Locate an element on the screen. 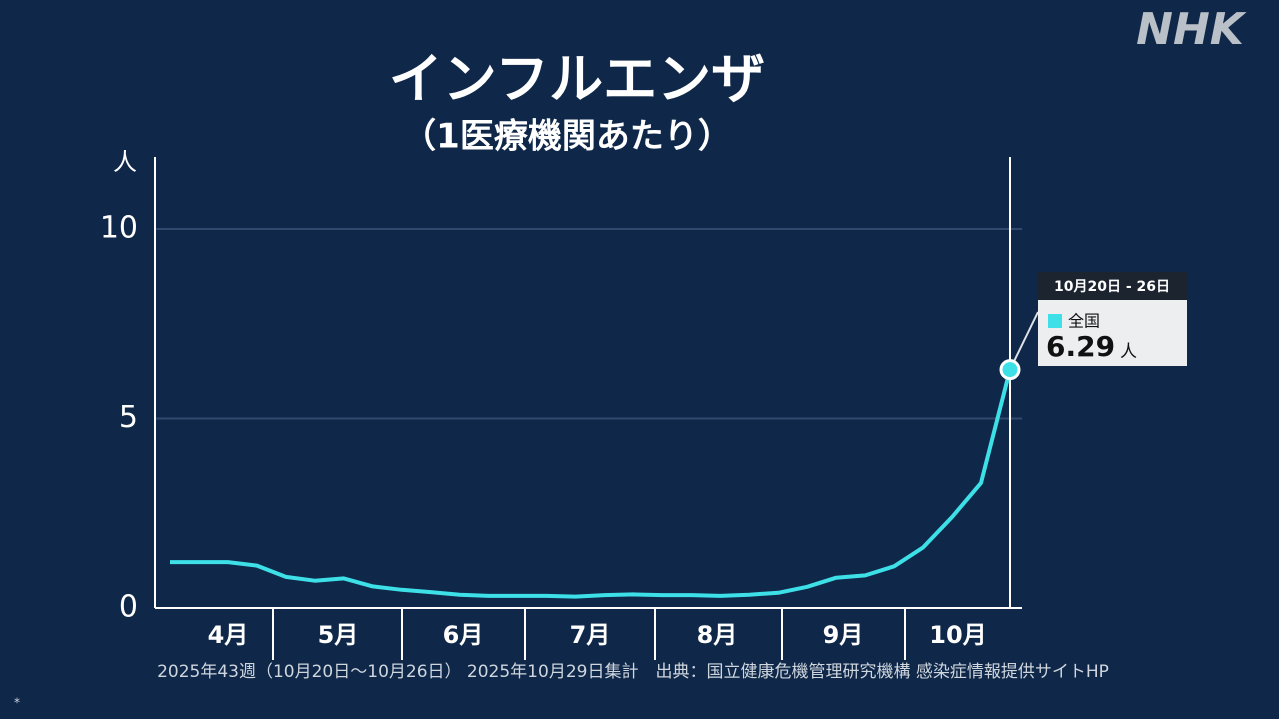 The width and height of the screenshot is (1279, 719). x-tick-label: 5月 is located at coordinates (338, 635).